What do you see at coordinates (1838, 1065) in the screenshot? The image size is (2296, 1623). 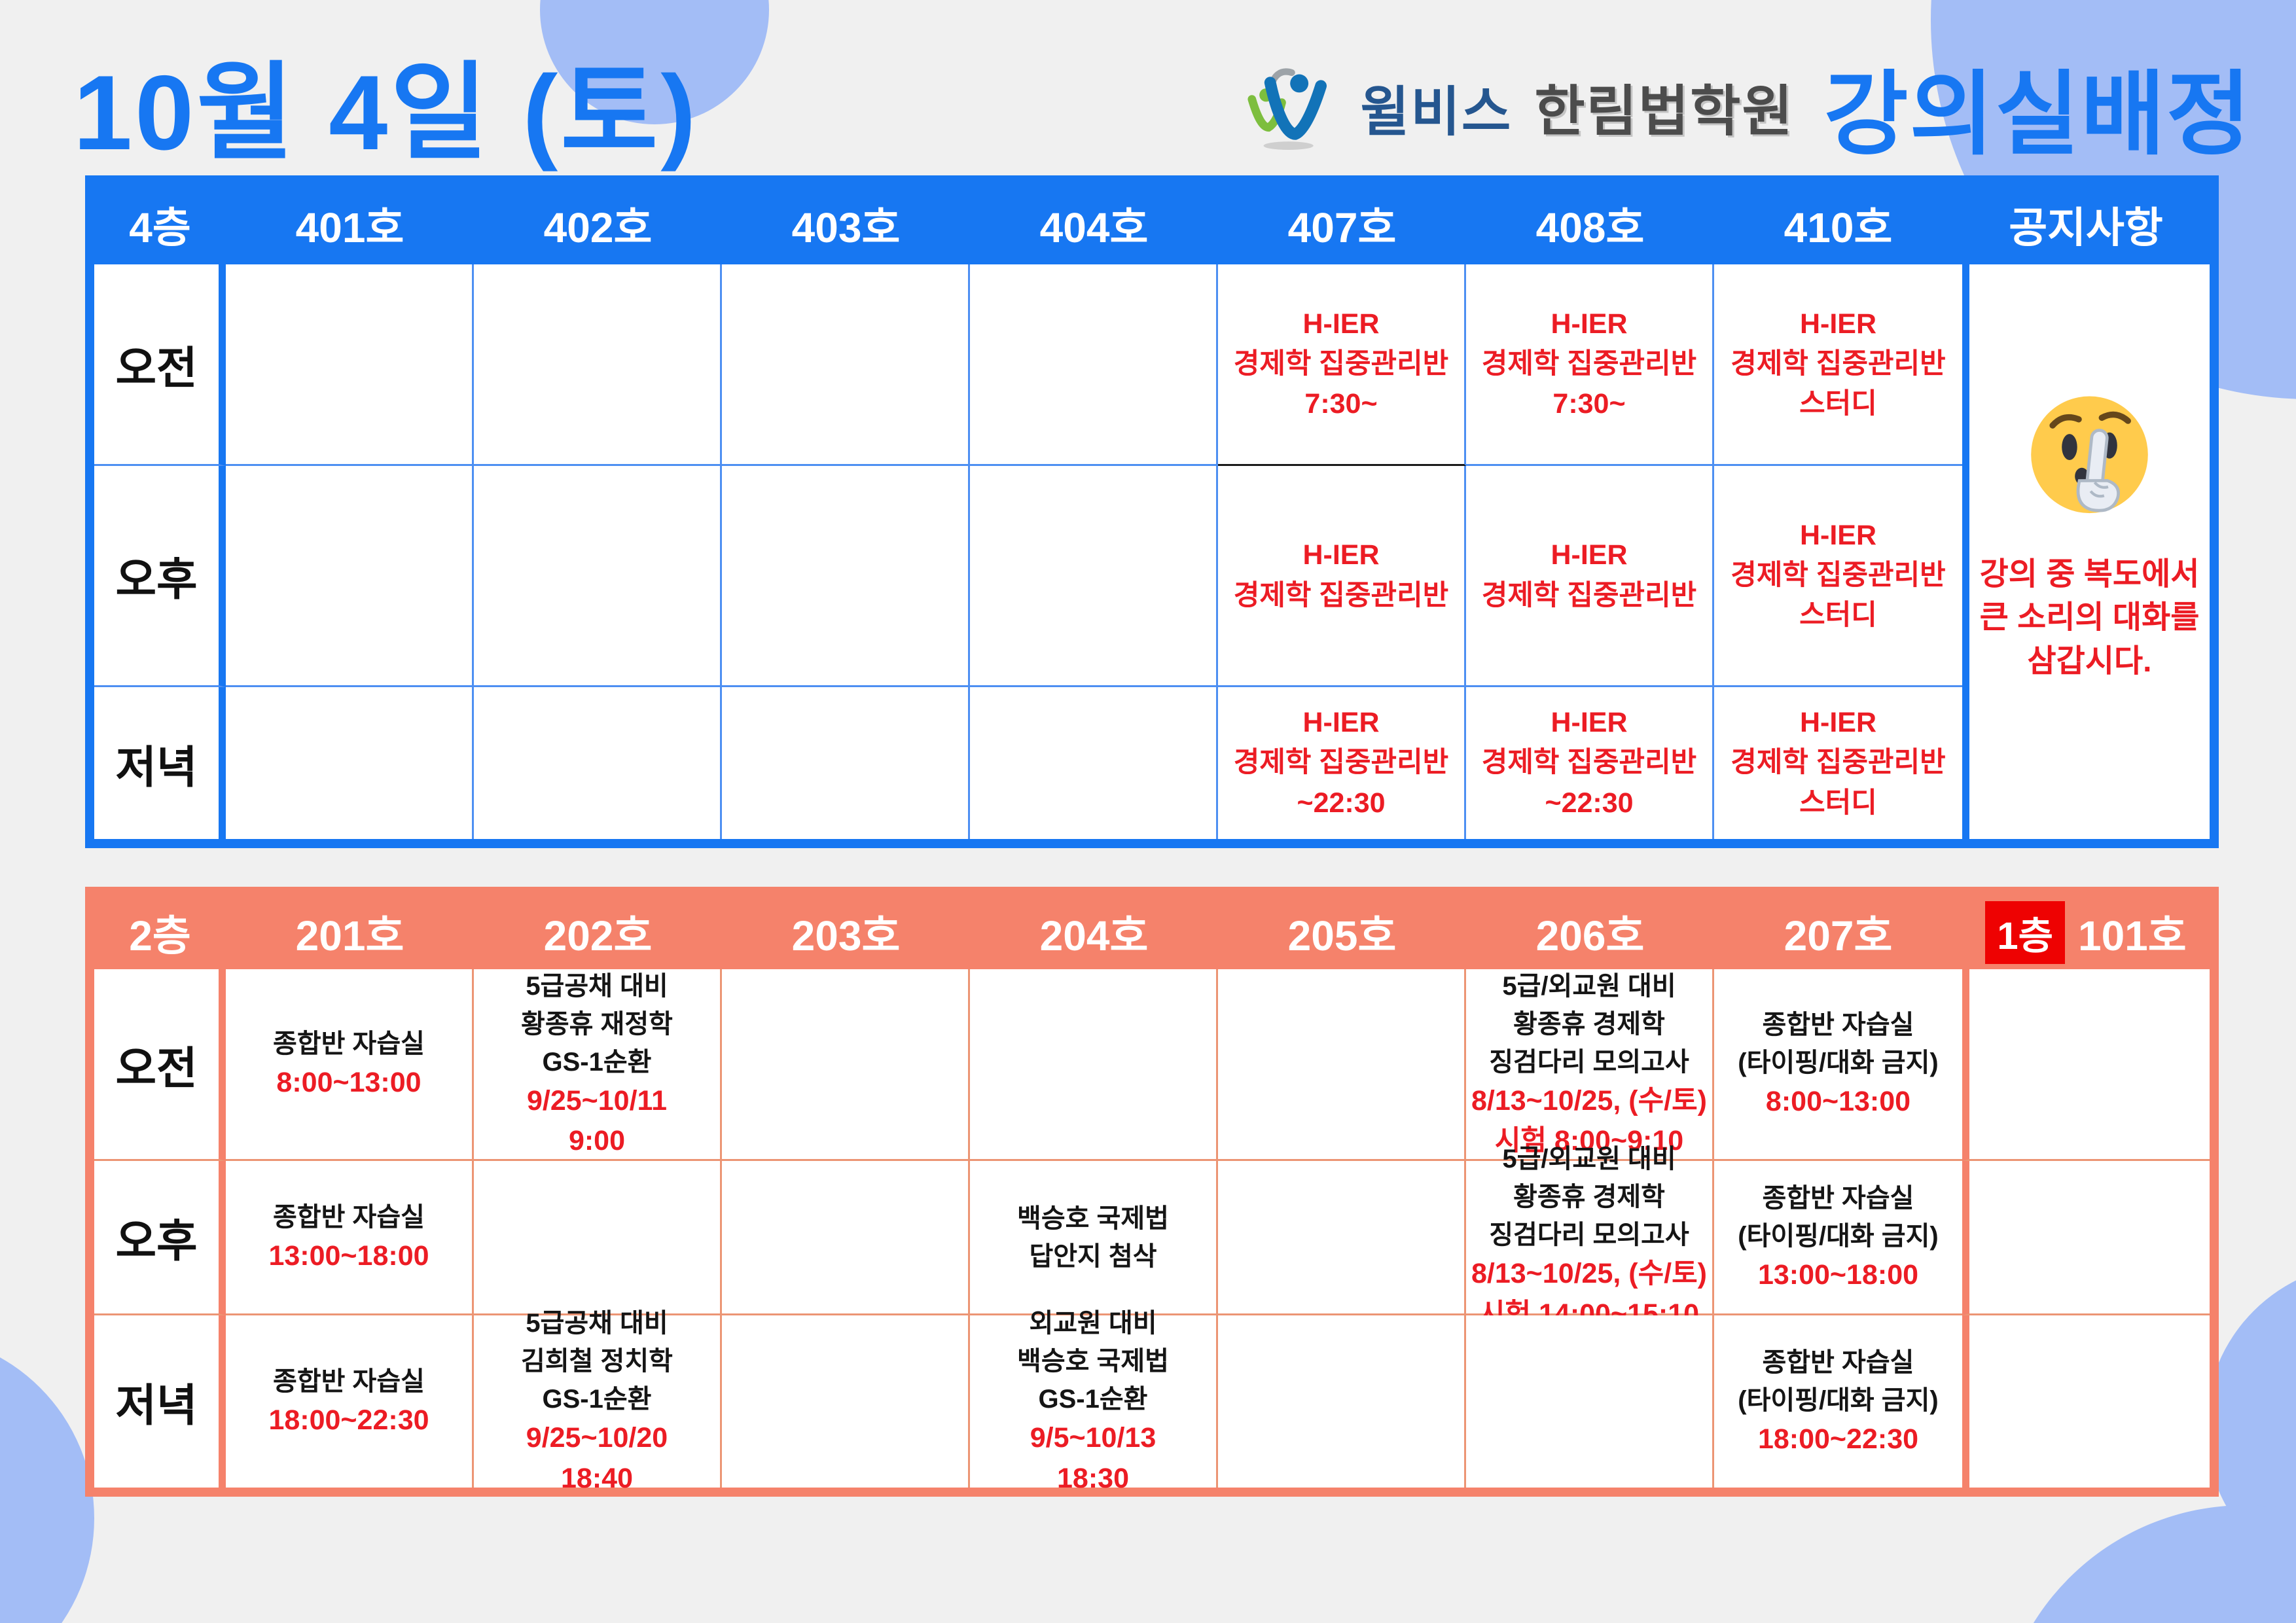 I see `cell-207호-오전: 종합반 자습실 (타이핑/대화 금지) 8:00~13:00` at bounding box center [1838, 1065].